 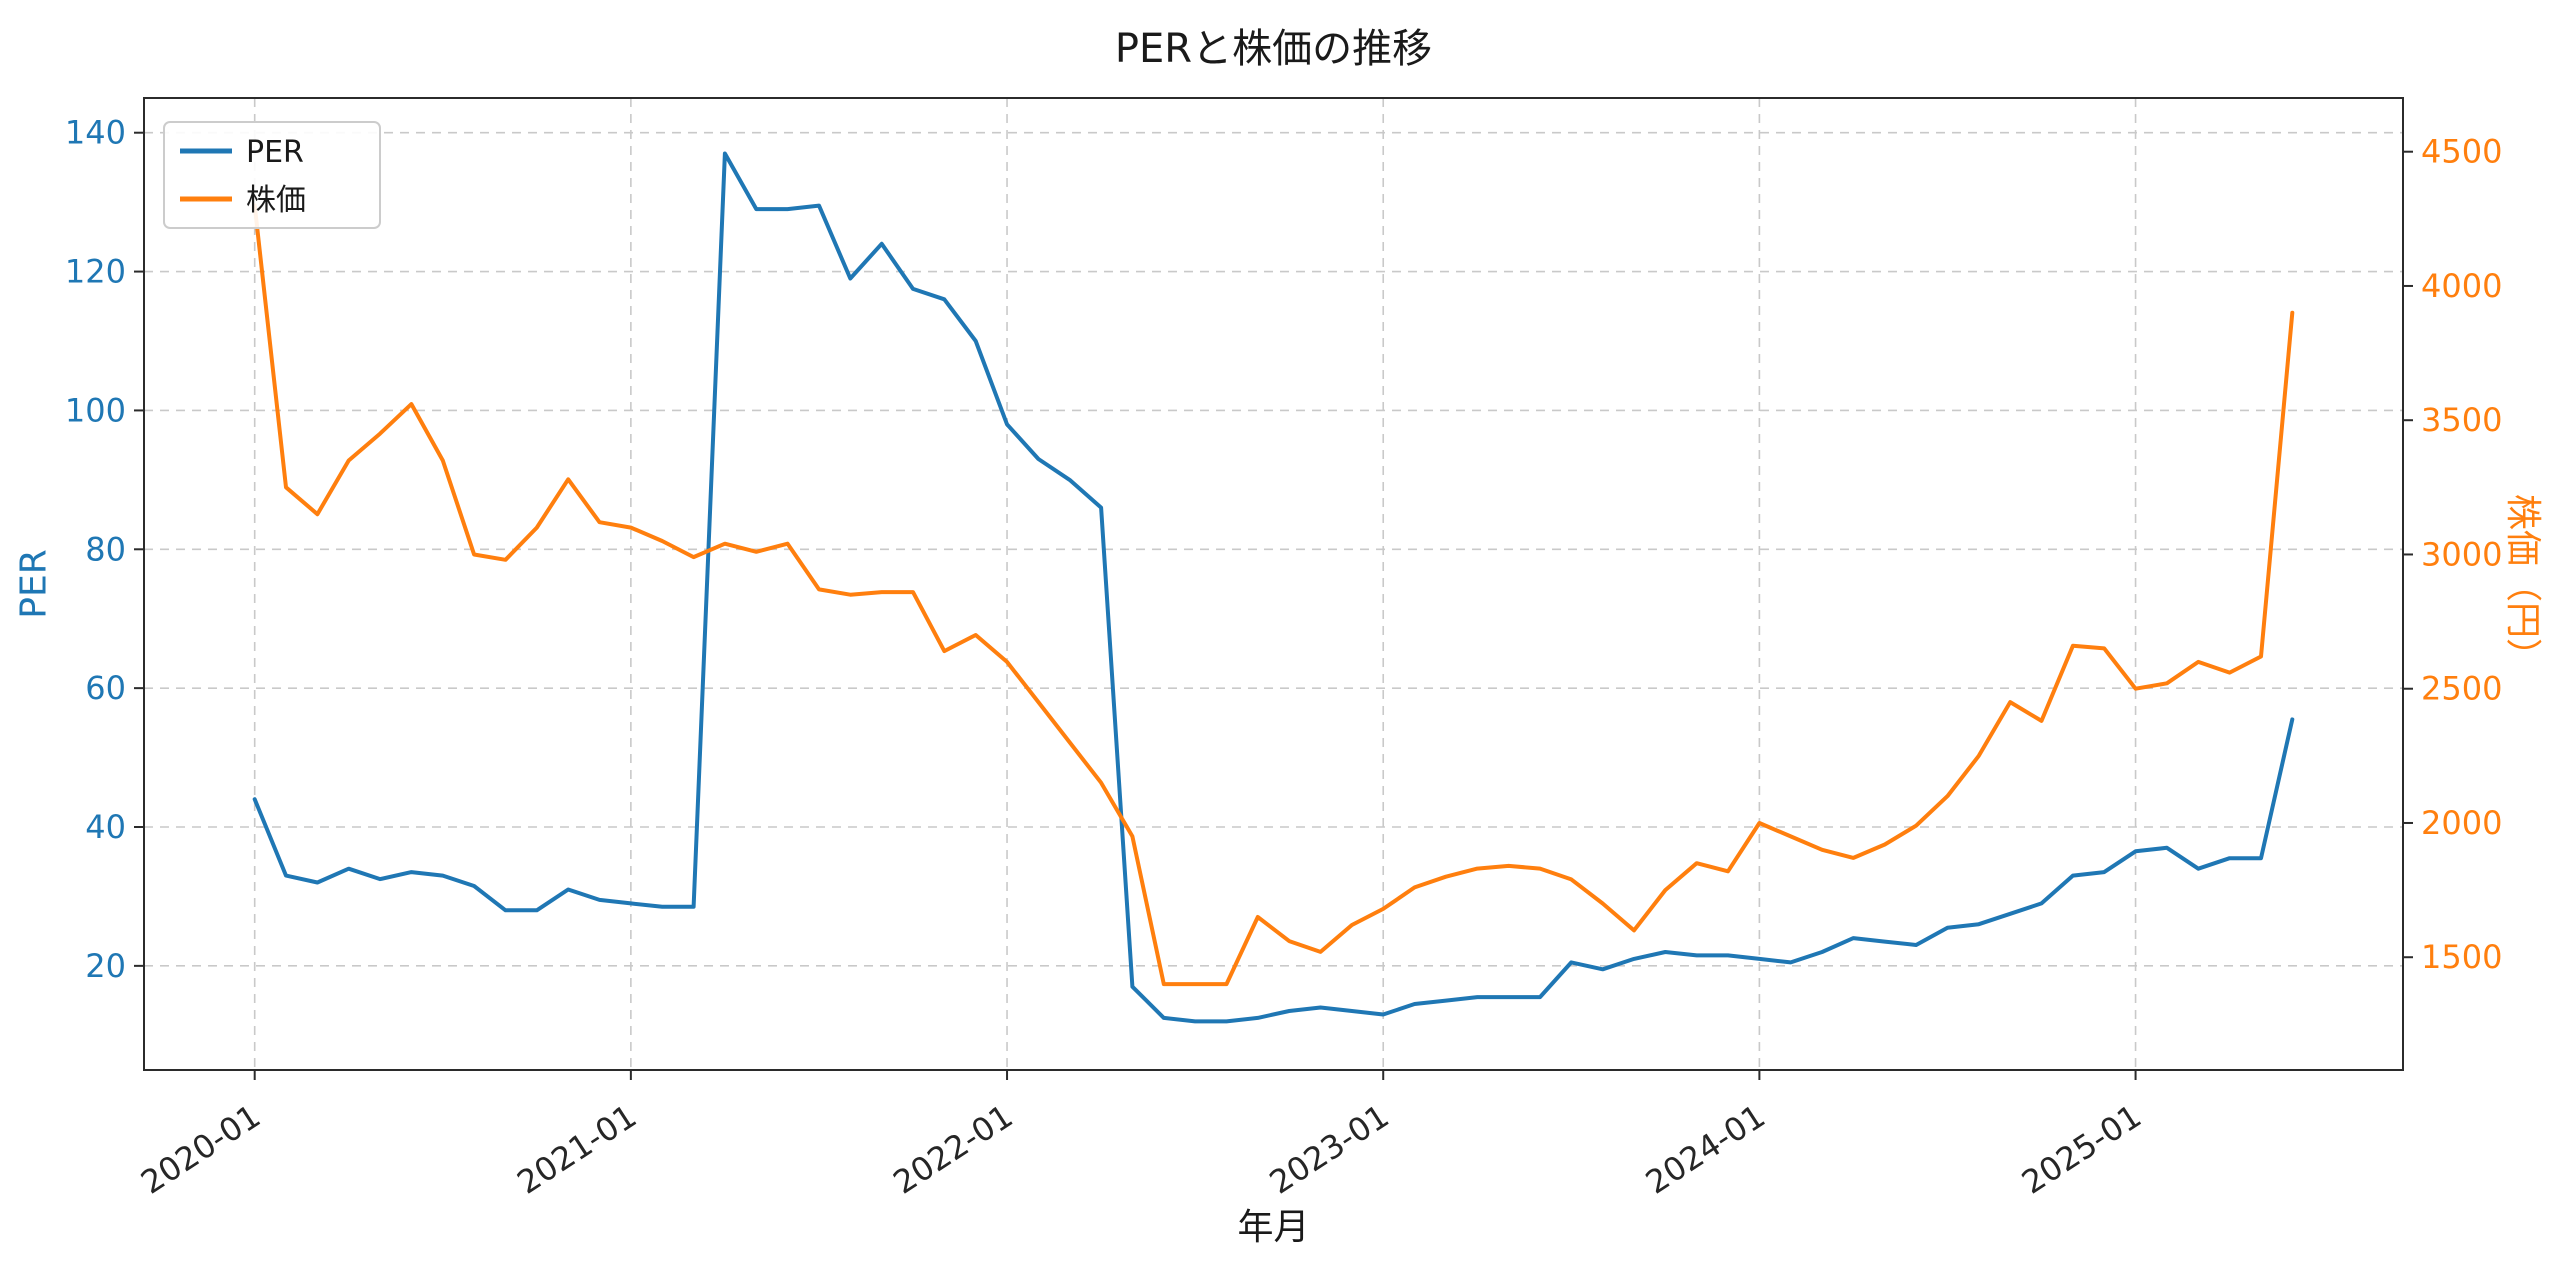 What do you see at coordinates (275, 152) in the screenshot?
I see `svg-text: PER` at bounding box center [275, 152].